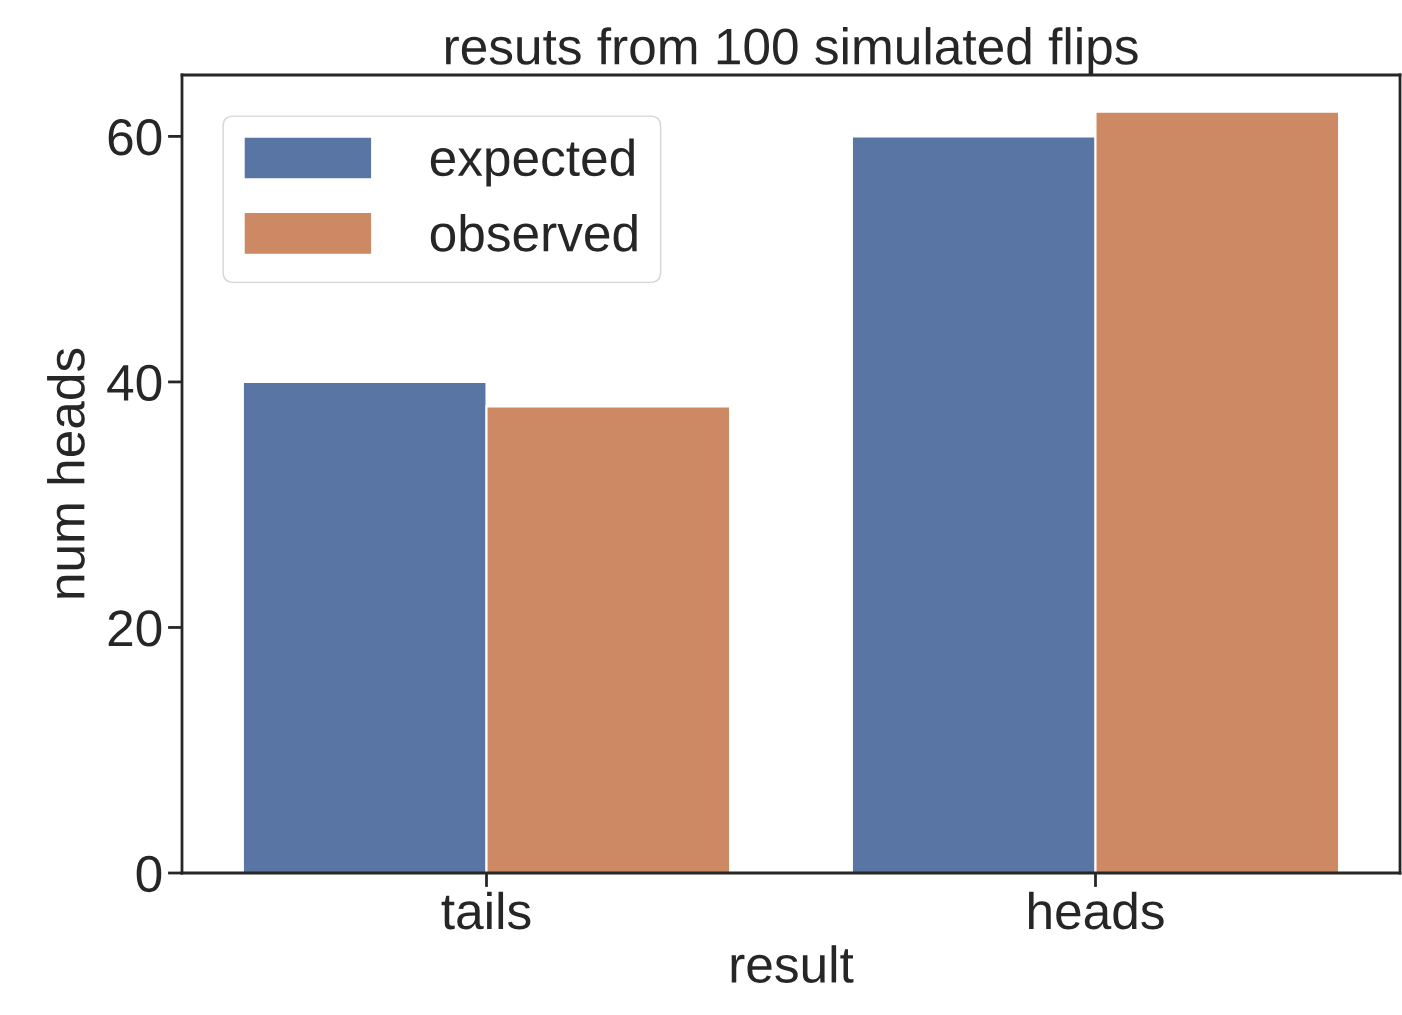 This screenshot has width=1402, height=1015. What do you see at coordinates (532, 162) in the screenshot?
I see `legend-label: expected` at bounding box center [532, 162].